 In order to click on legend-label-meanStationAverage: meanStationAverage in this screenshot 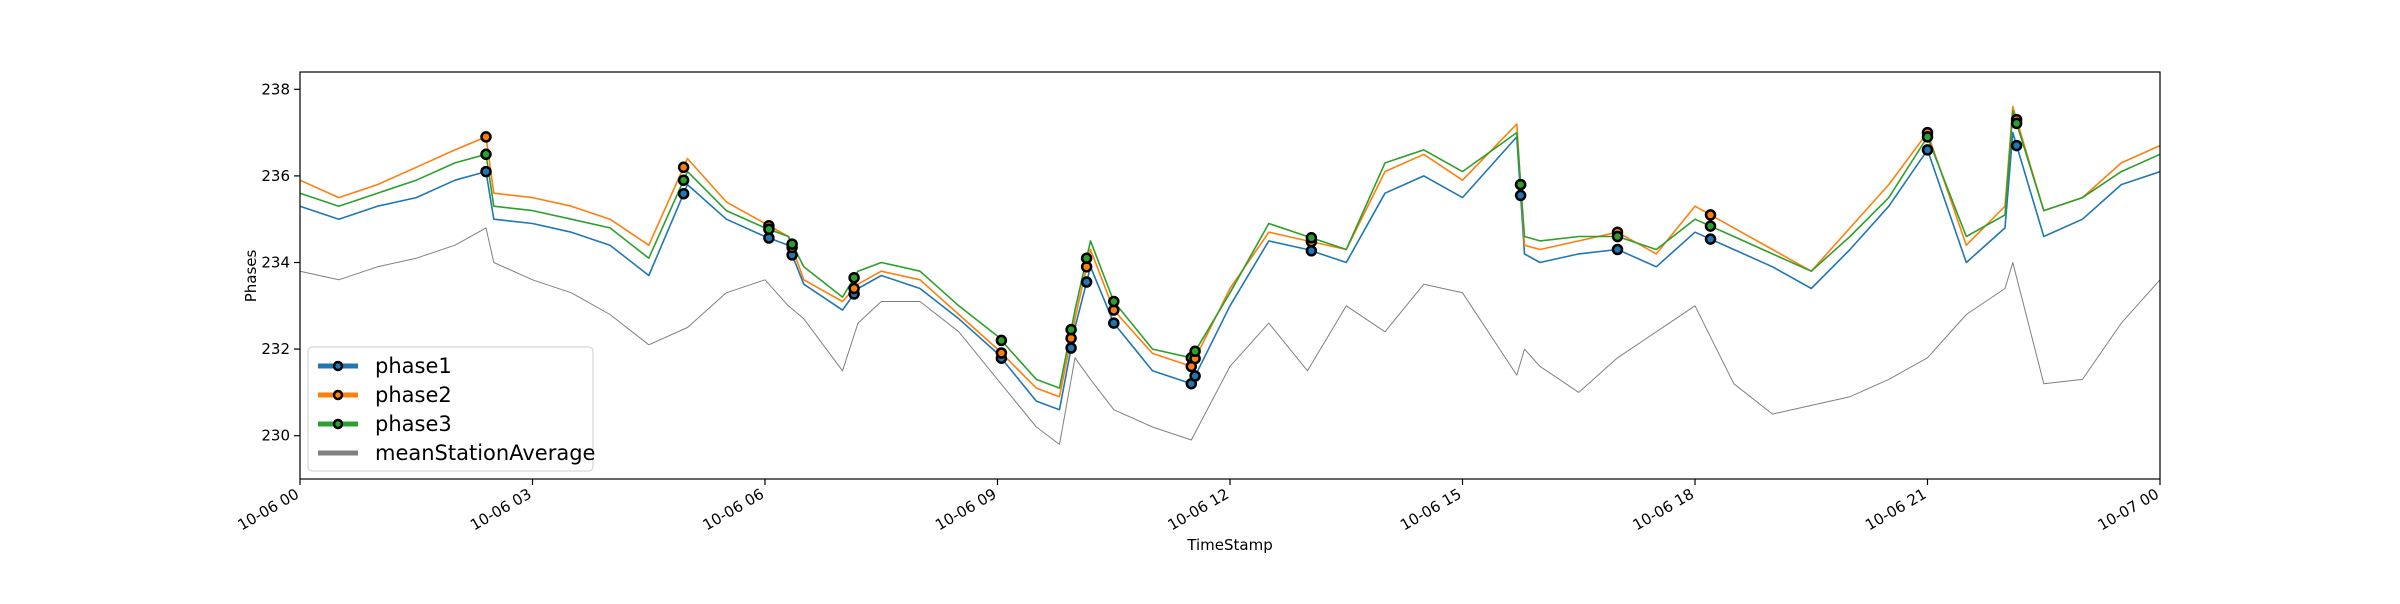, I will do `click(485, 453)`.